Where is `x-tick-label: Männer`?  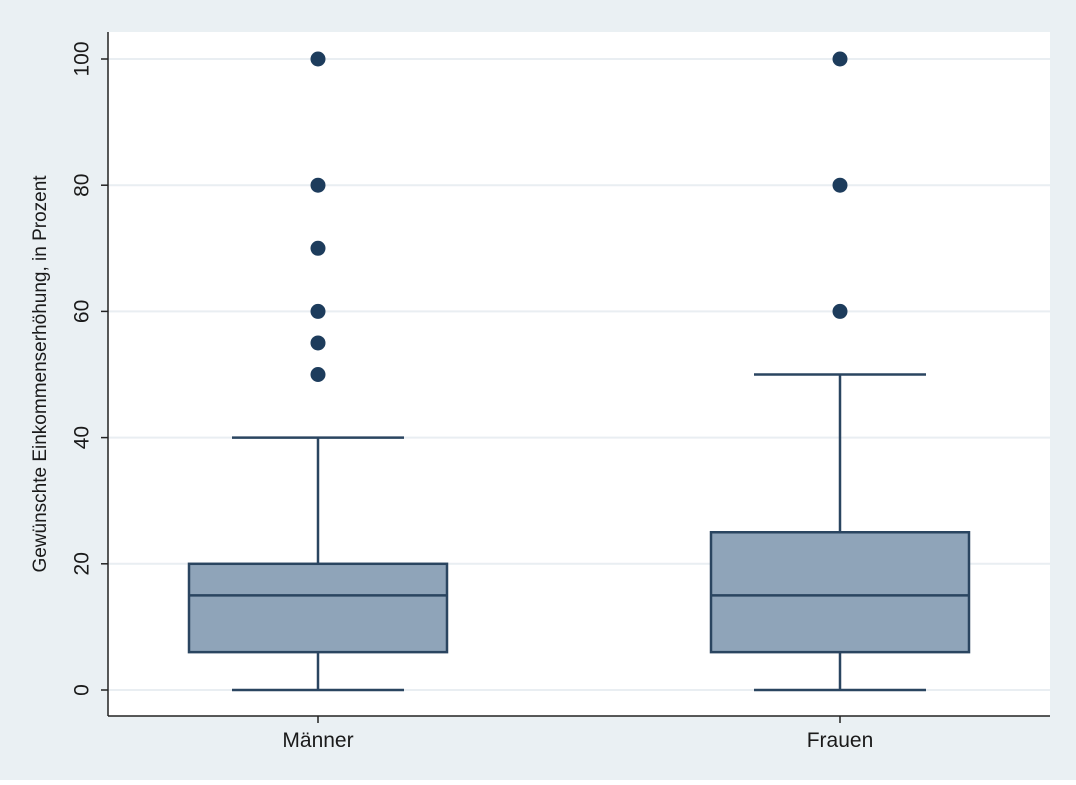 x-tick-label: Männer is located at coordinates (317, 740).